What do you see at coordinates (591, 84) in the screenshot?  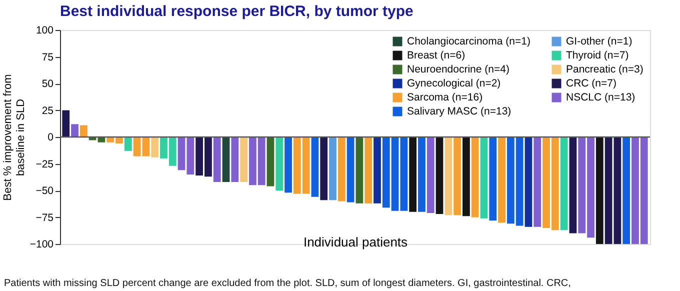 I see `legend-label: CRC (n=7)` at bounding box center [591, 84].